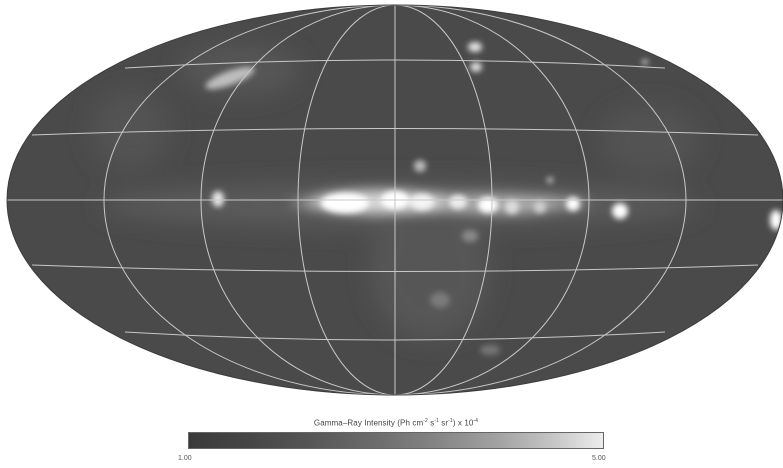  Describe the element at coordinates (185, 458) in the screenshot. I see `colorbar-min-label: 1.00` at that location.